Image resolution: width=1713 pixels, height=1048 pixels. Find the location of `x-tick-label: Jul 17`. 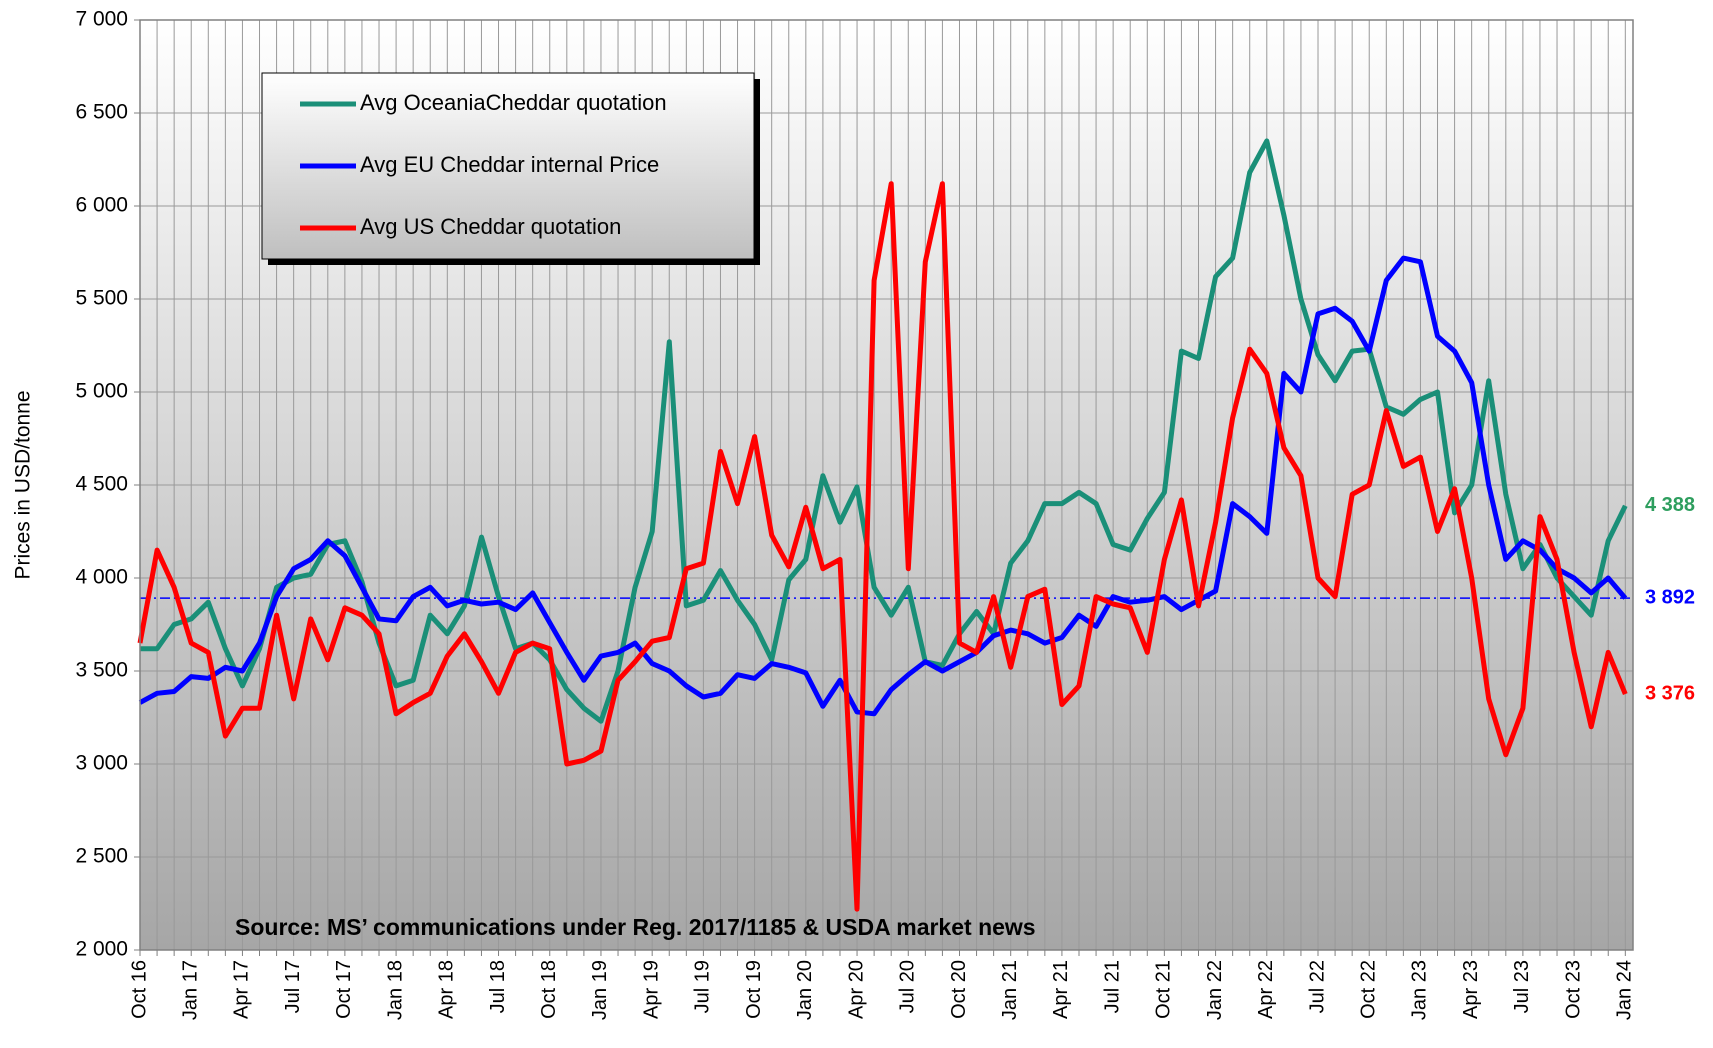

x-tick-label: Jul 17 is located at coordinates (293, 986).